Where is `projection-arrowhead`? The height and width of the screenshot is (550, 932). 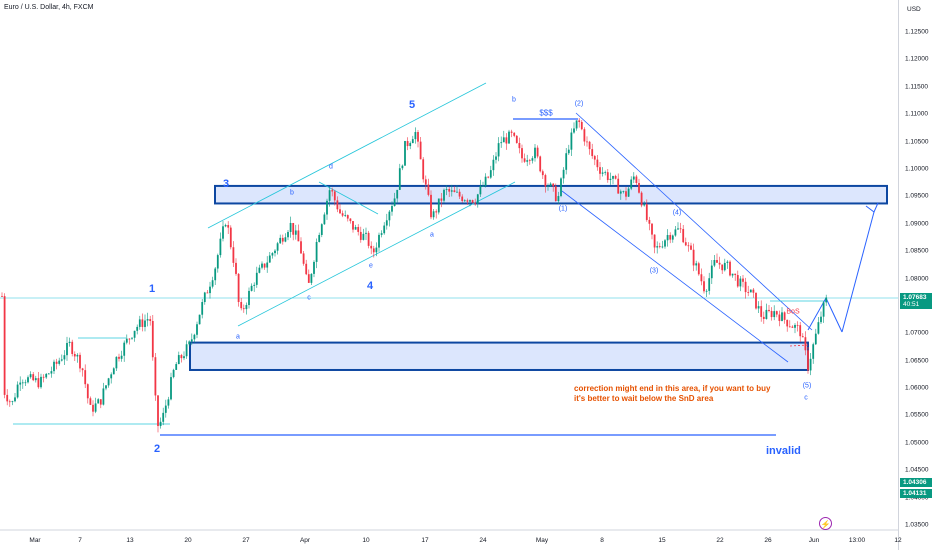
projection-arrowhead is located at coordinates (872, 207).